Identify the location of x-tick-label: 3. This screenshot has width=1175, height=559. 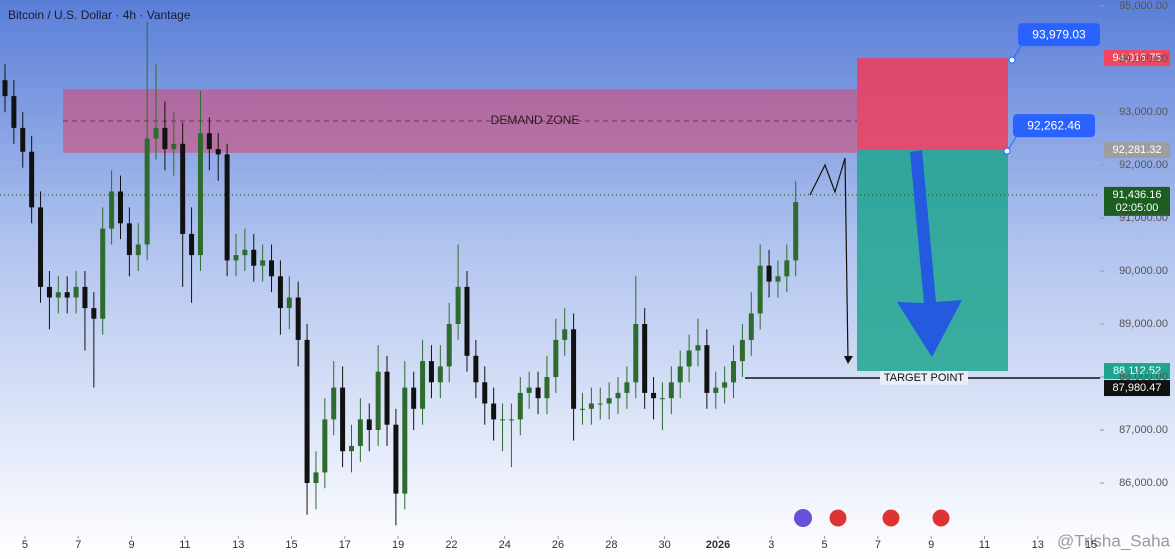
(771, 545).